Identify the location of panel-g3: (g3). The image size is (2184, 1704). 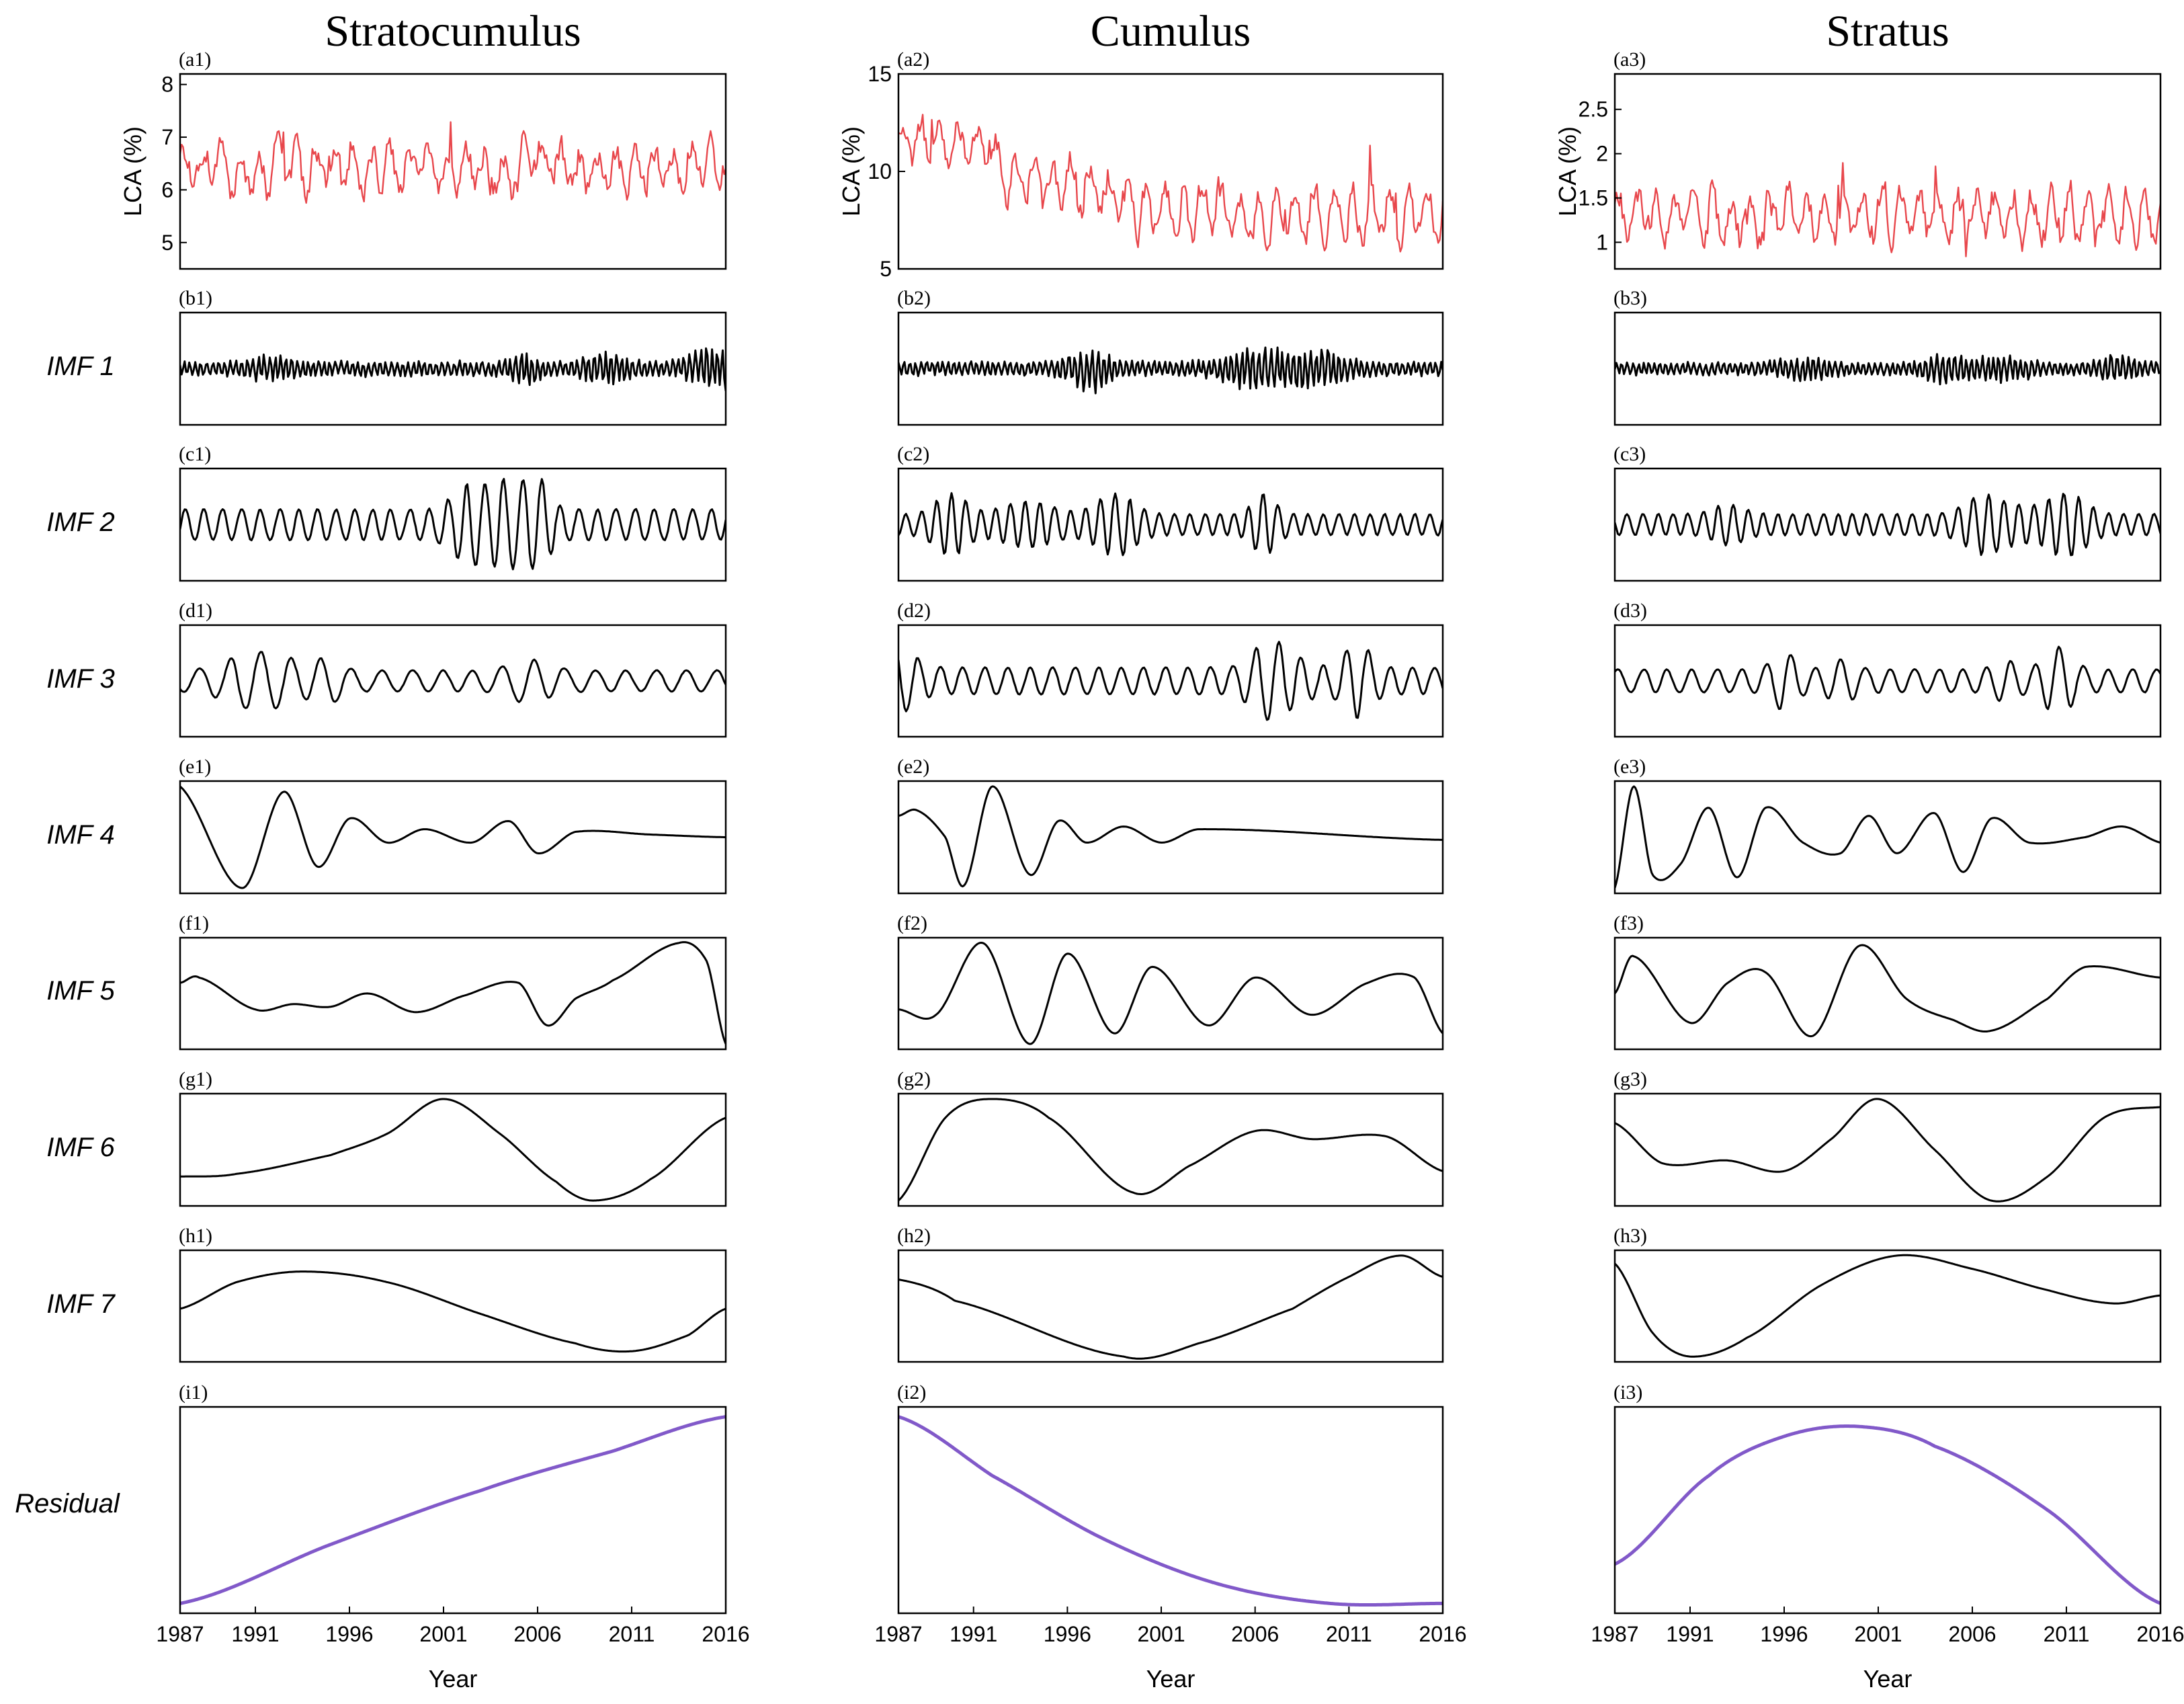
(1888, 1137).